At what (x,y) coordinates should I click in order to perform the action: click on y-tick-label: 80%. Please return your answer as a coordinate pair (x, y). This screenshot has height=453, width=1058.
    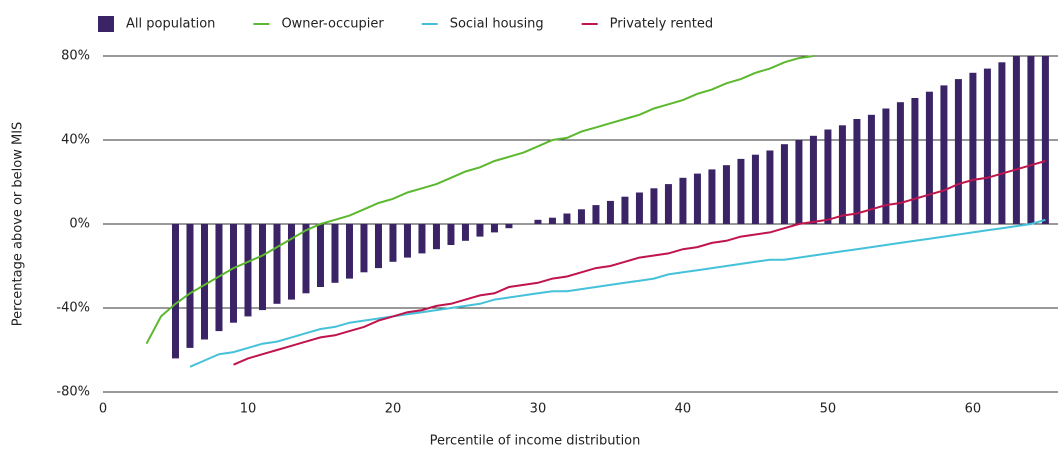
    Looking at the image, I should click on (75, 56).